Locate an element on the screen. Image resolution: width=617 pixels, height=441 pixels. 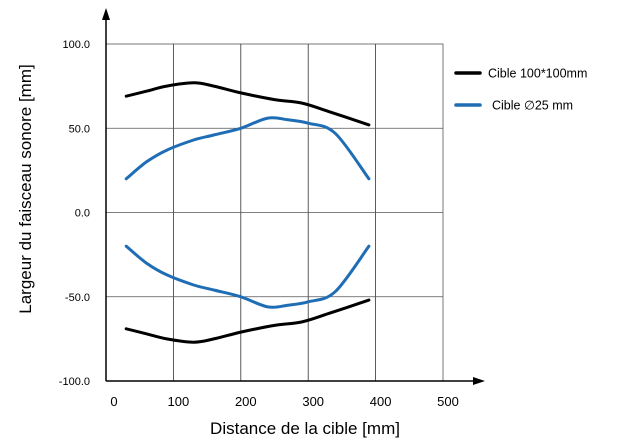
legend-label-0: Cible 100*100mm is located at coordinates (537, 74).